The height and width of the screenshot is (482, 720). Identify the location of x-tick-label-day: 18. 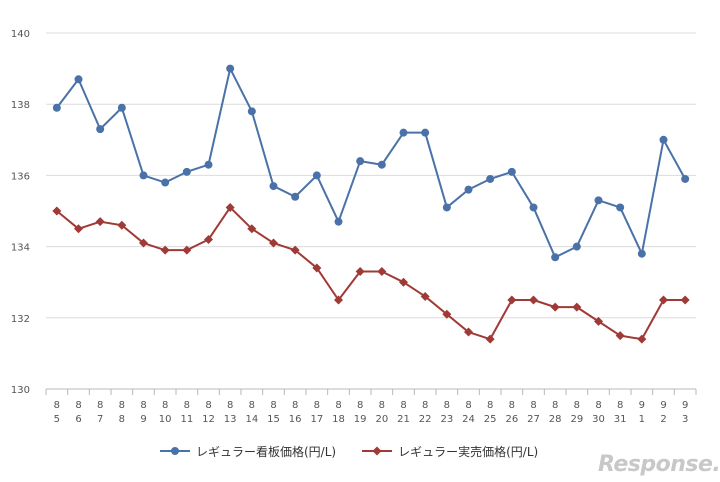
(338, 419).